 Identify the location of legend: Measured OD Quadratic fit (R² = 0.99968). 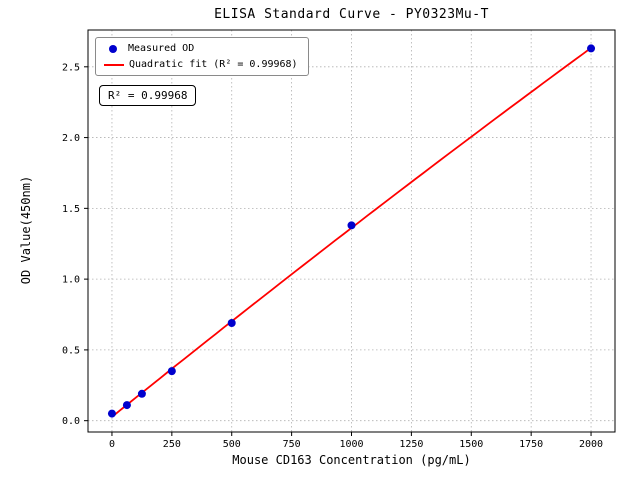
(202, 56).